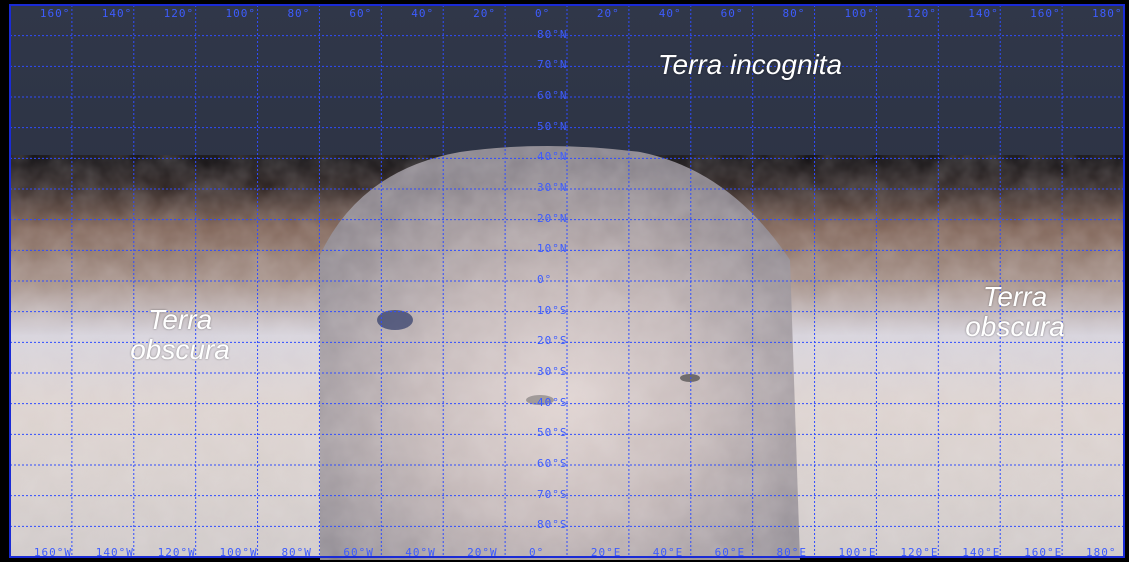  I want to click on latitude-tick: 50°N, so click(552, 126).